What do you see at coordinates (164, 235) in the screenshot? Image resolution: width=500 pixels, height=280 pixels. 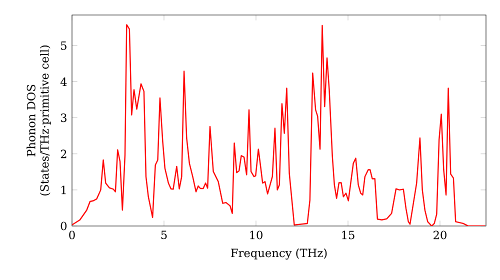 I see `x-tick-label: 5` at bounding box center [164, 235].